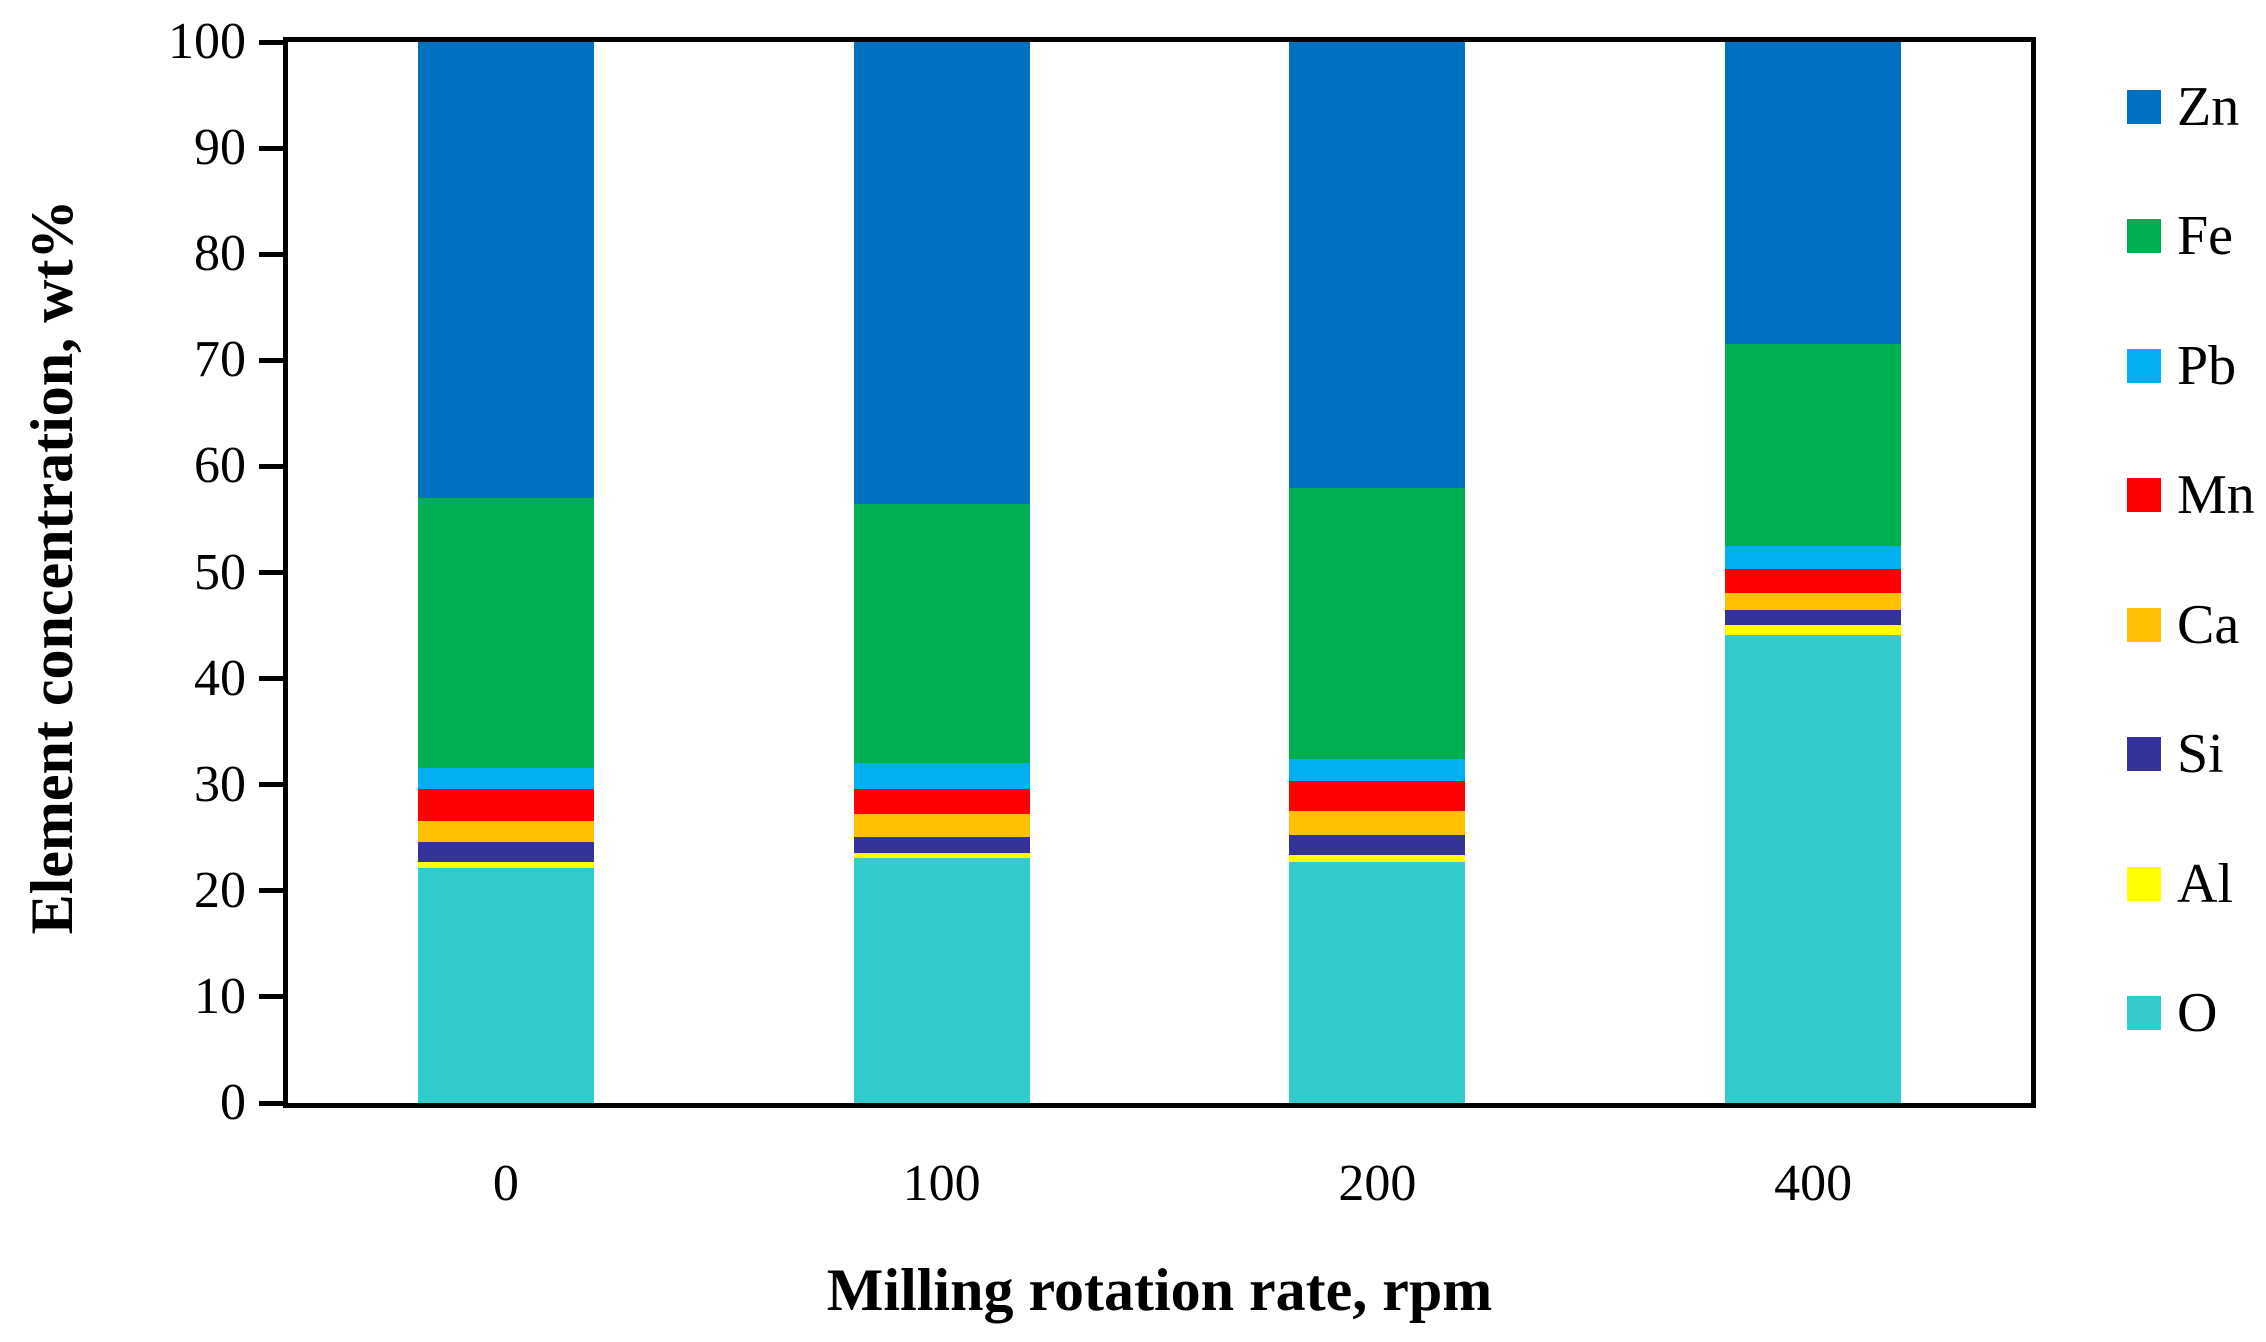  Describe the element at coordinates (2208, 107) in the screenshot. I see `legend-label-zn: Zn` at that location.